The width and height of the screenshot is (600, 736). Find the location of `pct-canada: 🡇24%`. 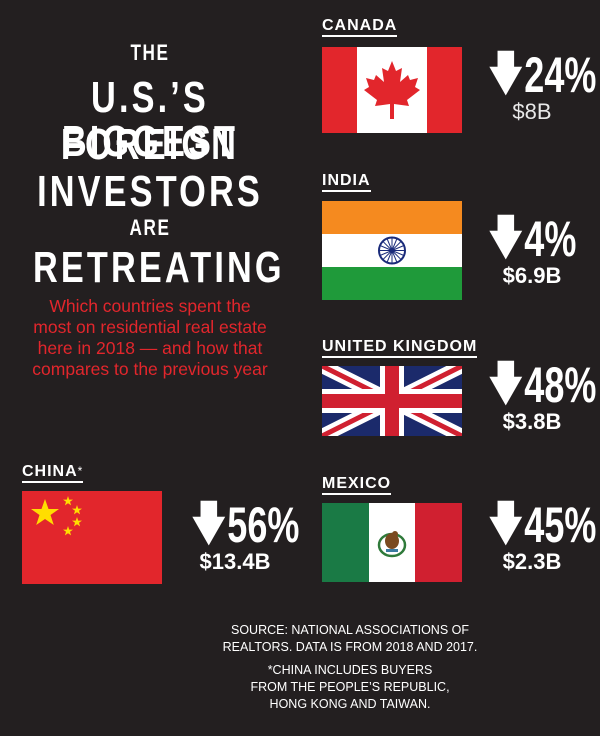

pct-canada: 🡇24% is located at coordinates (542, 73).